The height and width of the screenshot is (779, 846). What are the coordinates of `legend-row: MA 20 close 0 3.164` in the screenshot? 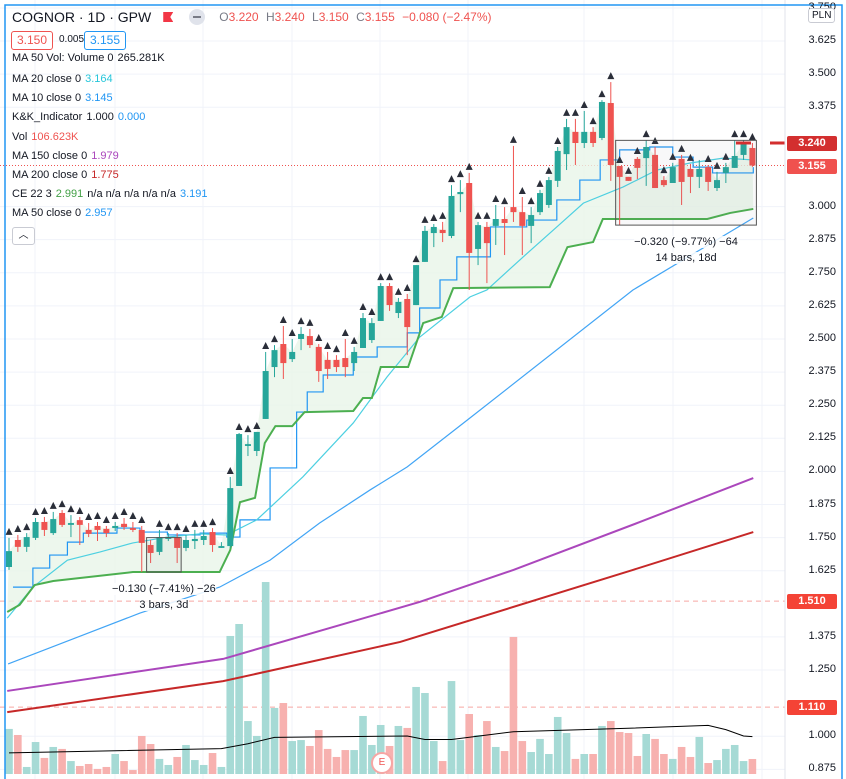 It's located at (64, 79).